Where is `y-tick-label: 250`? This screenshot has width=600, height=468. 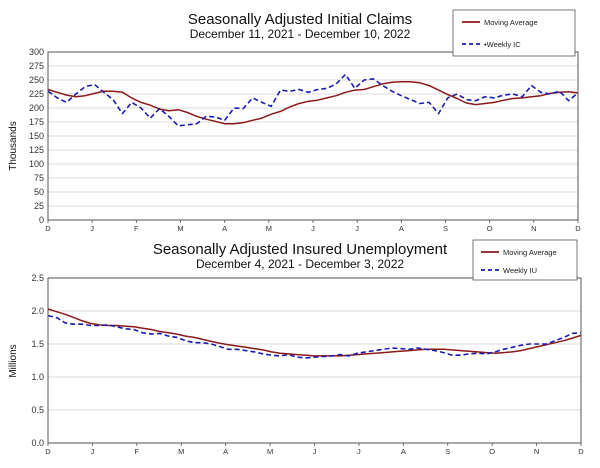 y-tick-label: 250 is located at coordinates (36, 80).